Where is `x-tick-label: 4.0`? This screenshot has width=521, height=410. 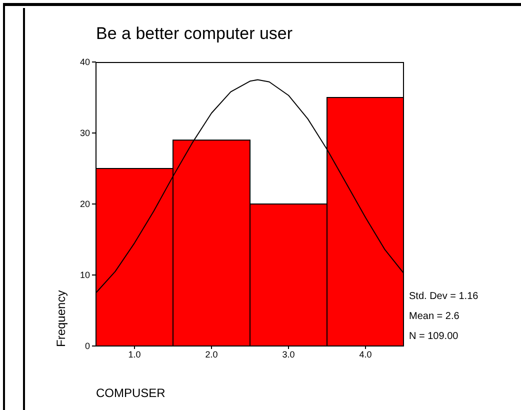
x-tick-label: 4.0 is located at coordinates (365, 354).